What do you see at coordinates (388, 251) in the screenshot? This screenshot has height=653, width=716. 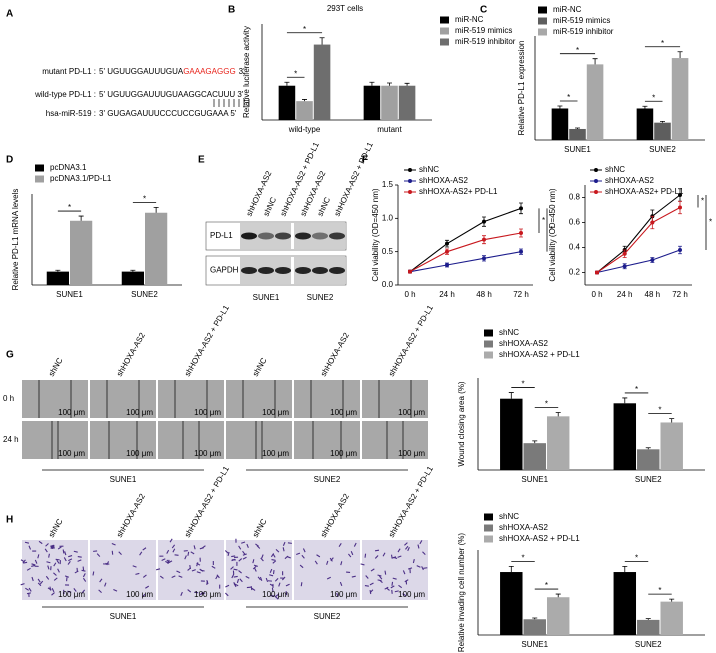 I see `y-tick-label: 0.5` at bounding box center [388, 251].